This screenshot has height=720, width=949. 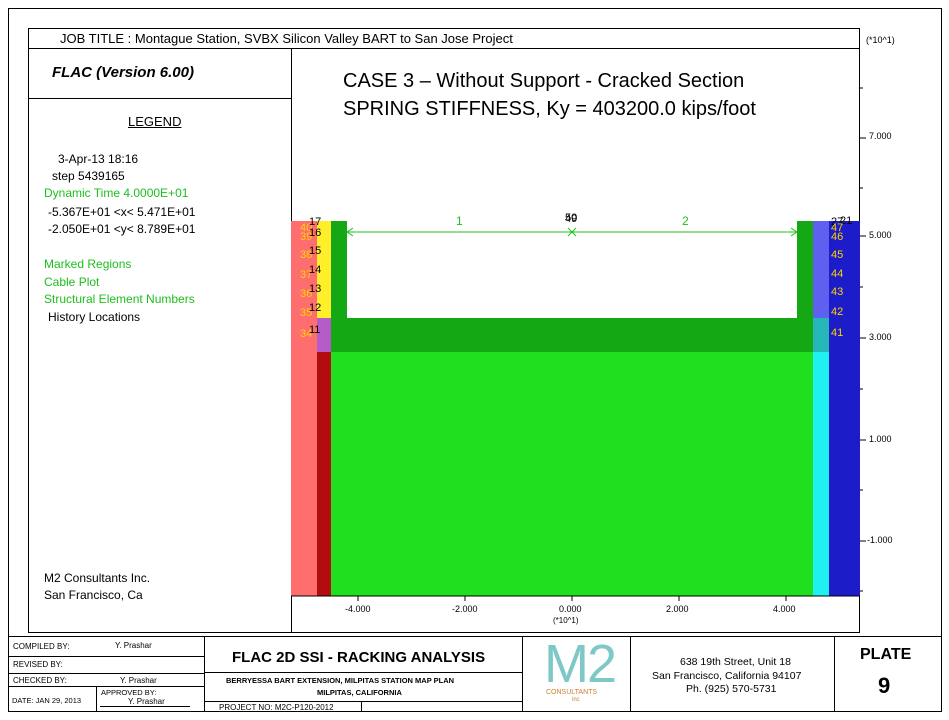 I want to click on right-boundary-upper, so click(x=821, y=269).